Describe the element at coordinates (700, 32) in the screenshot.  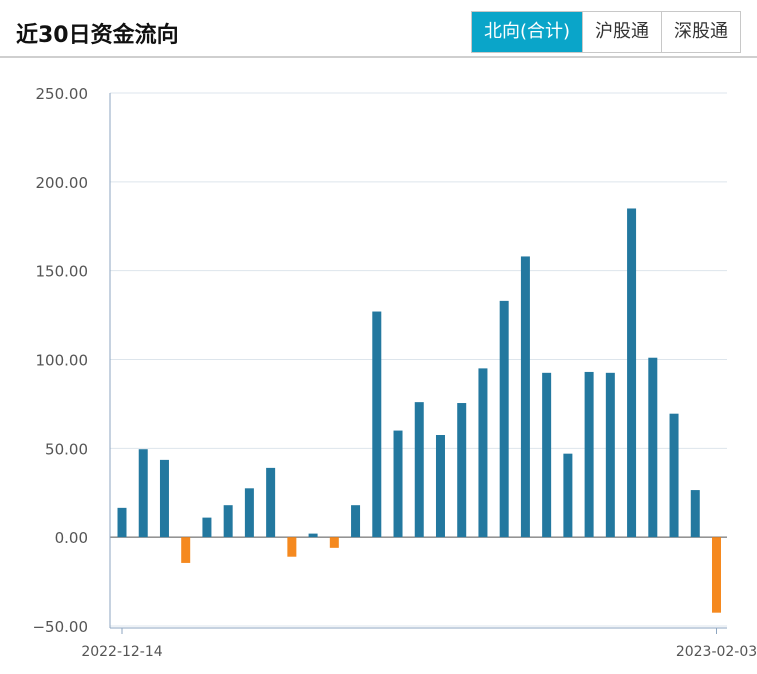
I see `tab-shenzhen-connect: 深股通` at that location.